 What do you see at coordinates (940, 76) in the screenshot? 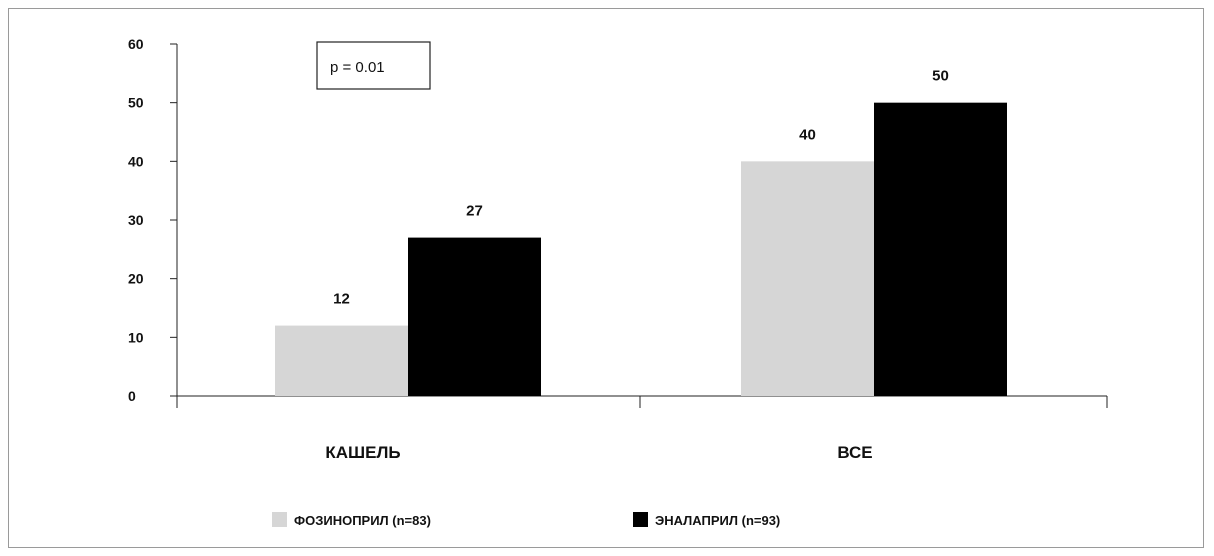
I see `data-label: 50` at bounding box center [940, 76].